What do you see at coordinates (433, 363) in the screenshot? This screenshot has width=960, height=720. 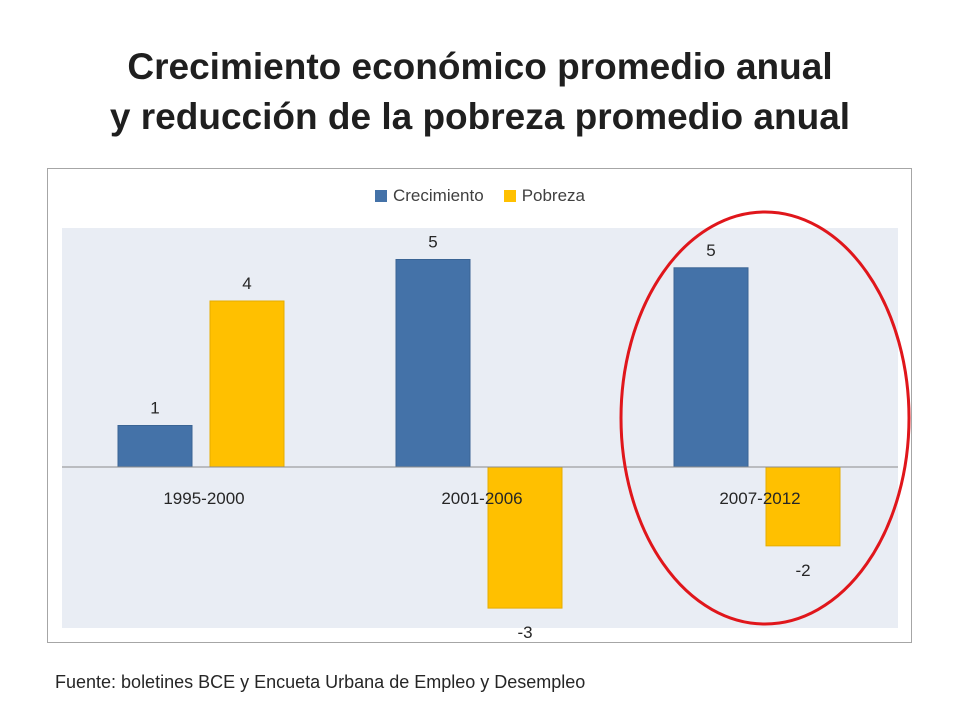 I see `bar-crecimiento-2001-2006` at bounding box center [433, 363].